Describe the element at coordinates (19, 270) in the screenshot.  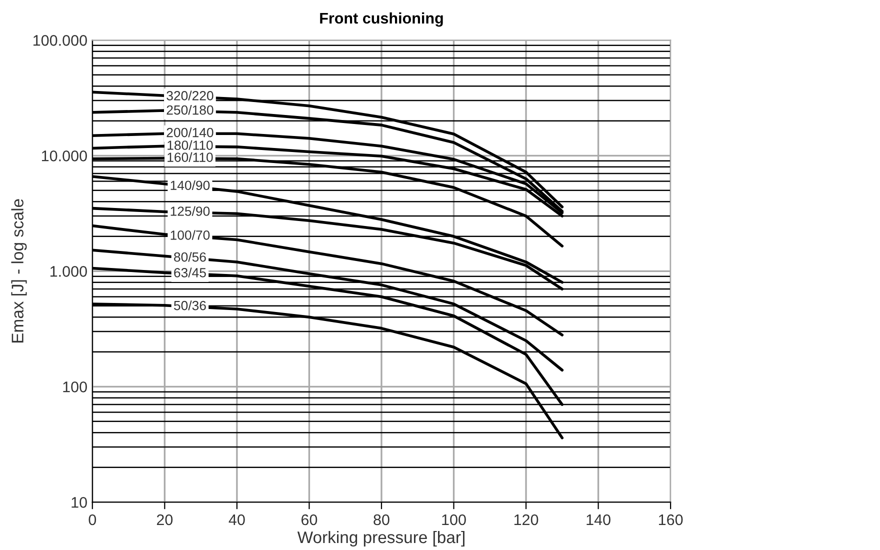
I see `y-axis-title: Emax [J] - log scale` at that location.